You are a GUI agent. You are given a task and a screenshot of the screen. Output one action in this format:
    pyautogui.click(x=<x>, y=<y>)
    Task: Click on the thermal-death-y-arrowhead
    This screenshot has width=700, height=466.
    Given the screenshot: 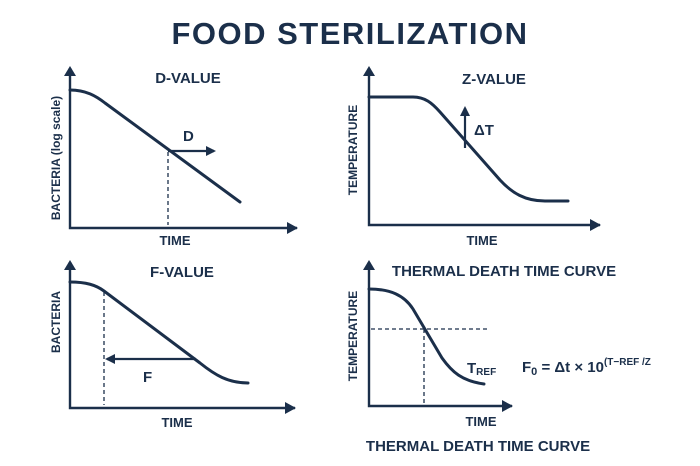 What is the action you would take?
    pyautogui.click(x=369, y=265)
    